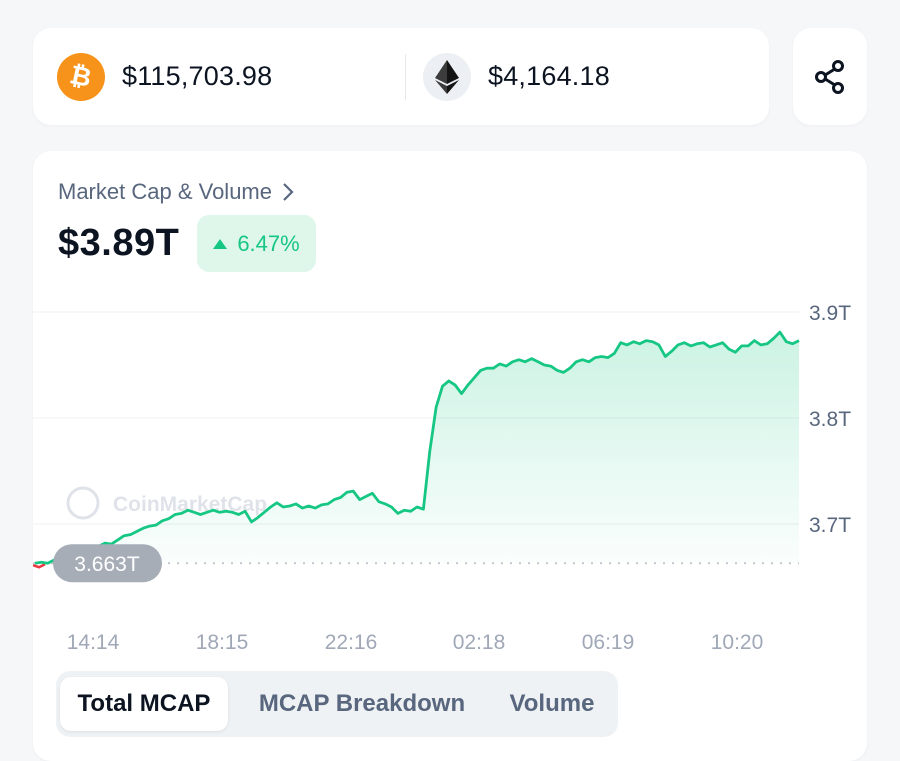  I want to click on ticker-divider, so click(405, 77).